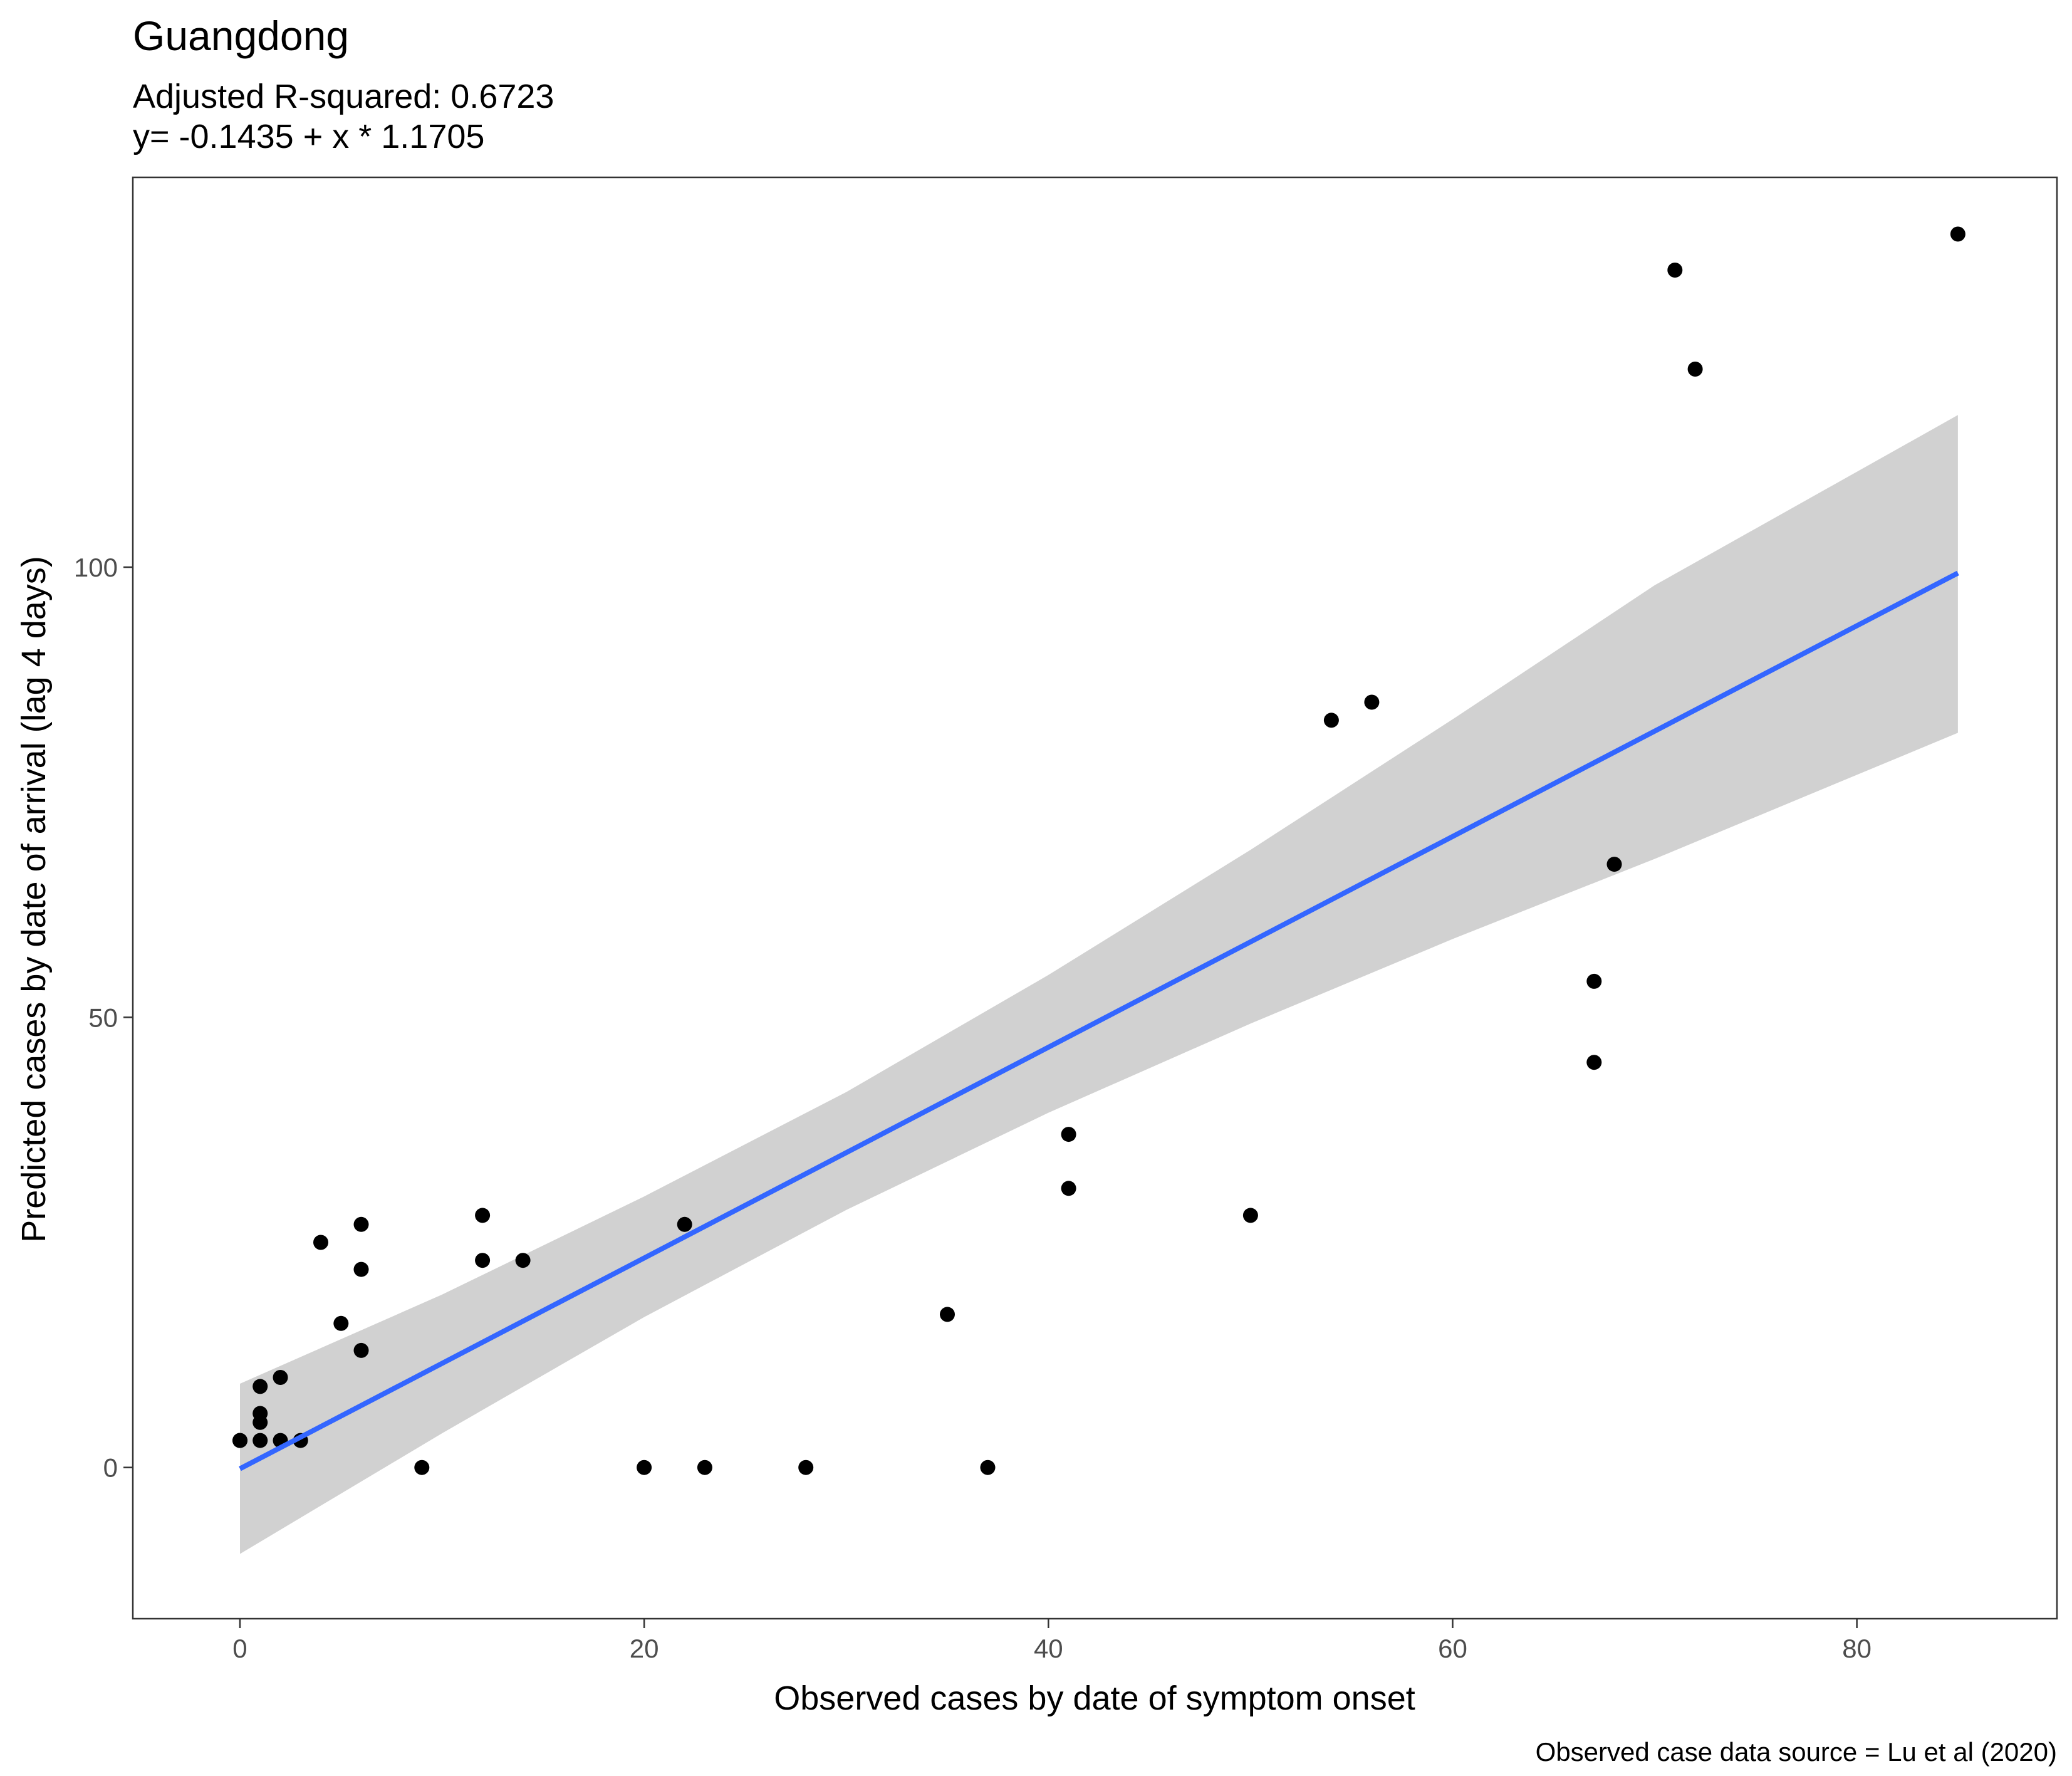 This screenshot has width=2072, height=1776. What do you see at coordinates (344, 96) in the screenshot?
I see `chart-subtitle-line-1: Adjusted R-squared: 0.6723` at bounding box center [344, 96].